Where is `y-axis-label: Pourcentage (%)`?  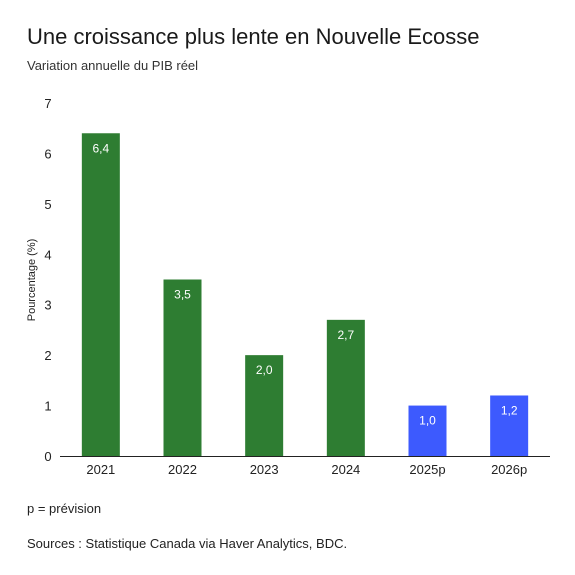
y-axis-label: Pourcentage (%) is located at coordinates (32, 280).